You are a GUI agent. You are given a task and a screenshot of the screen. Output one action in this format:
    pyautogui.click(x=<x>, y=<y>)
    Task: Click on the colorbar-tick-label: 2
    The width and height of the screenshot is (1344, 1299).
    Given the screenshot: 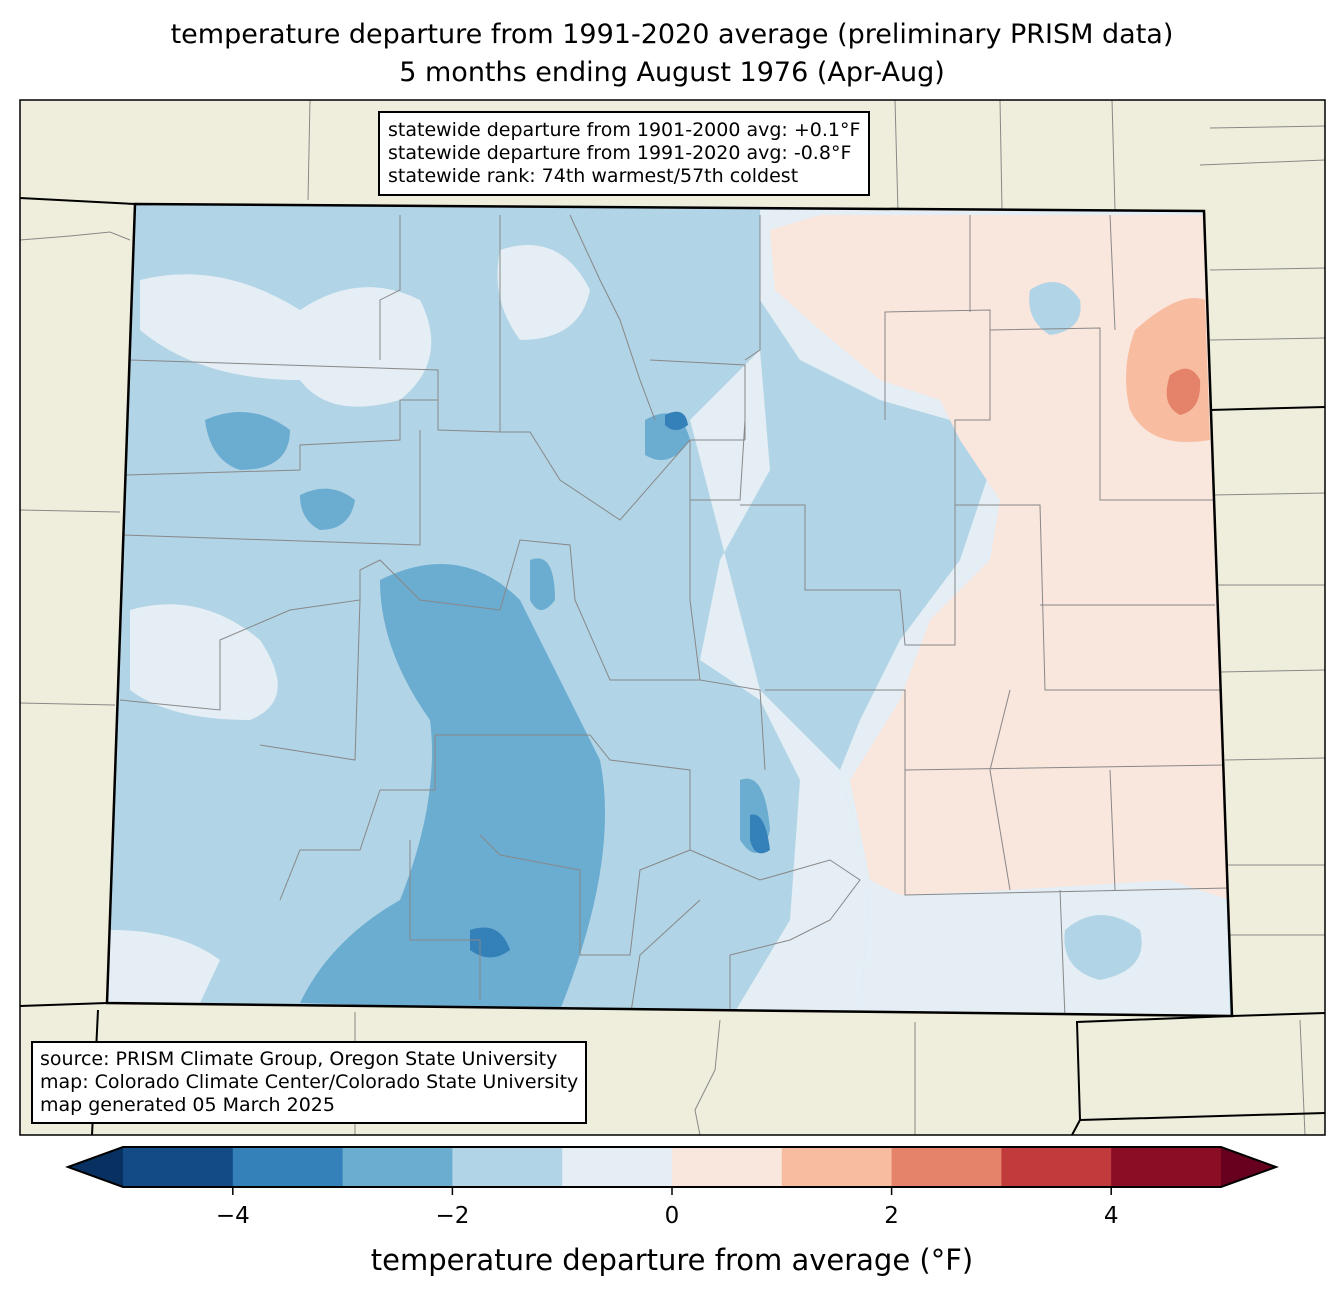 What is the action you would take?
    pyautogui.click(x=891, y=1216)
    